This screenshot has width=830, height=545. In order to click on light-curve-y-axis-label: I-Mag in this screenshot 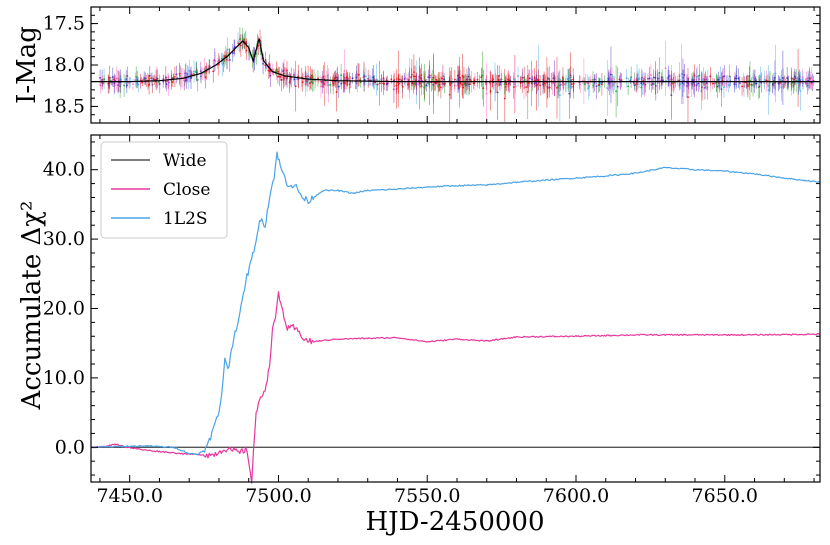, I will do `click(27, 65)`.